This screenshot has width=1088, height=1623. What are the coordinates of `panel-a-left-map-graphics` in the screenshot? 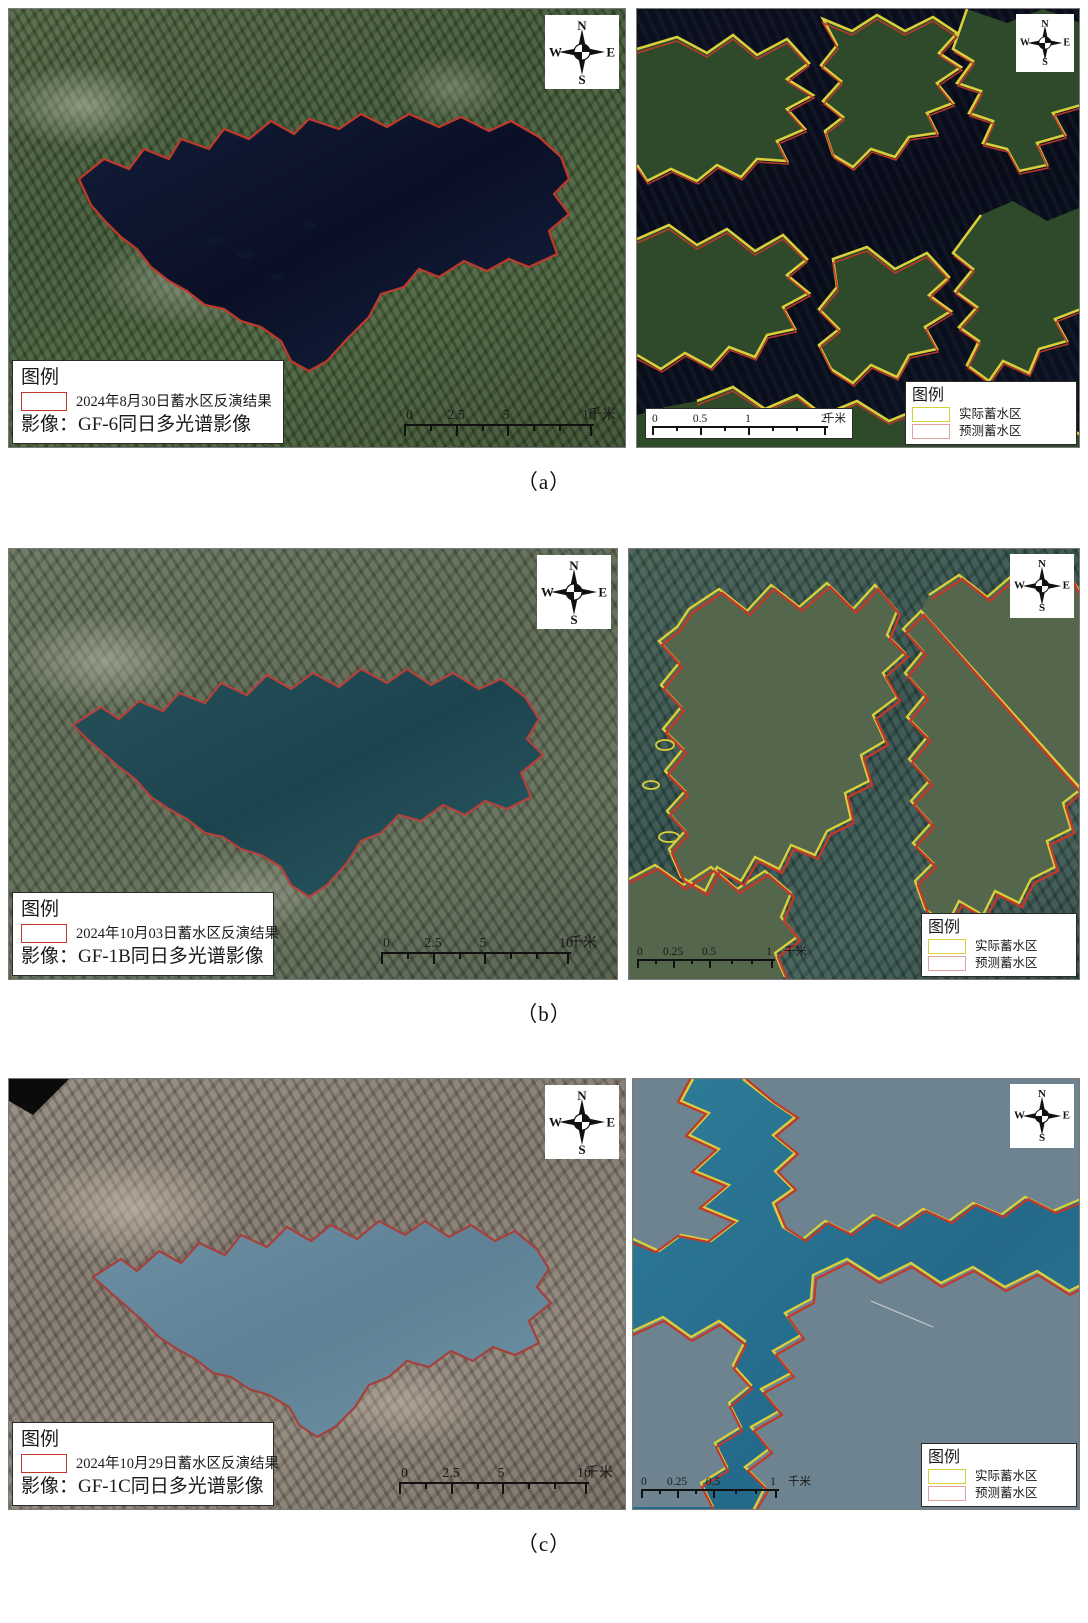 It's located at (324, 242).